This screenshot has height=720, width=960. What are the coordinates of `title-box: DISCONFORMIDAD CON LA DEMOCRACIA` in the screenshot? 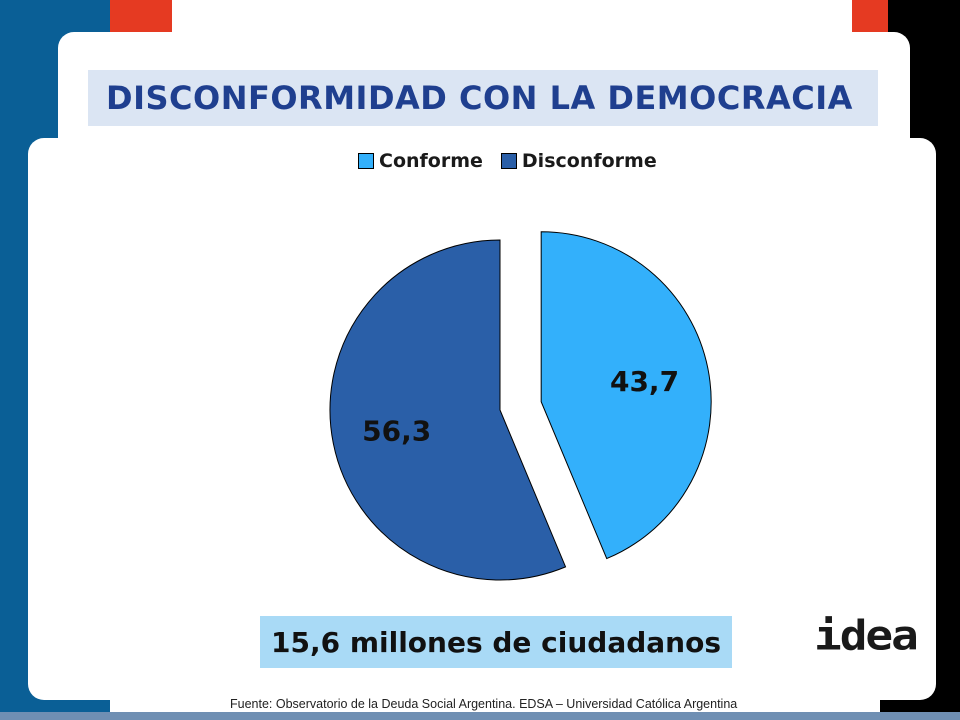 It's located at (483, 98).